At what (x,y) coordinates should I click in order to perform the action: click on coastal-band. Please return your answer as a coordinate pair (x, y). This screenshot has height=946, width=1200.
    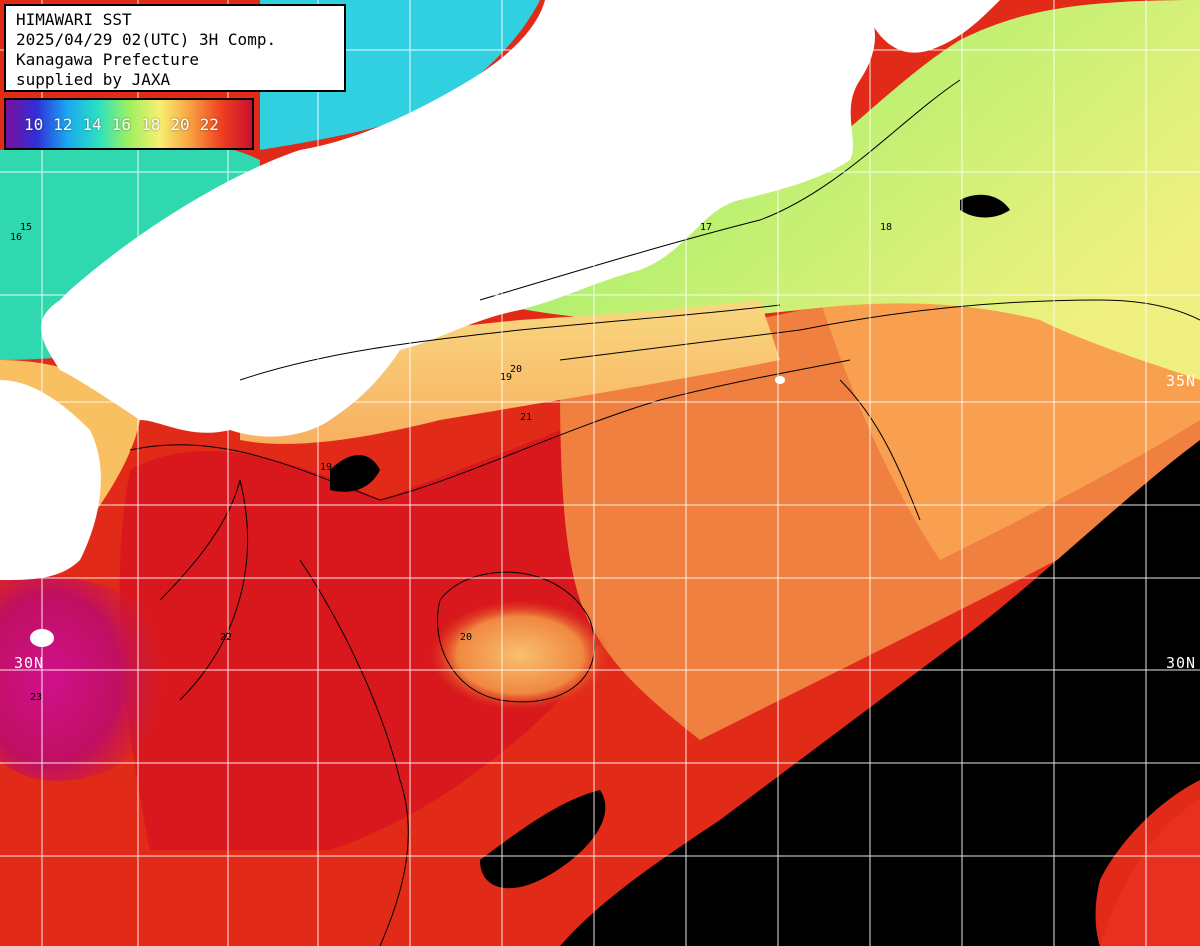
    Looking at the image, I should click on (510, 372).